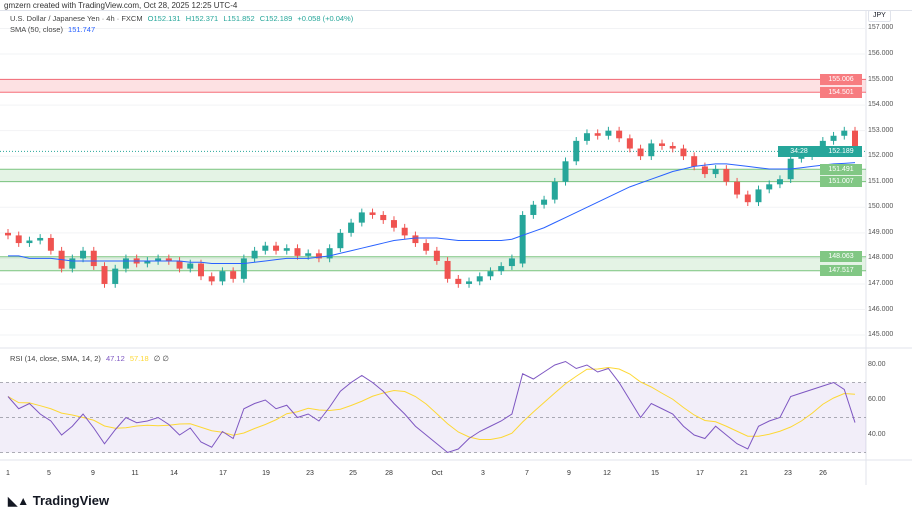  I want to click on time-axis-label: 5, so click(49, 473).